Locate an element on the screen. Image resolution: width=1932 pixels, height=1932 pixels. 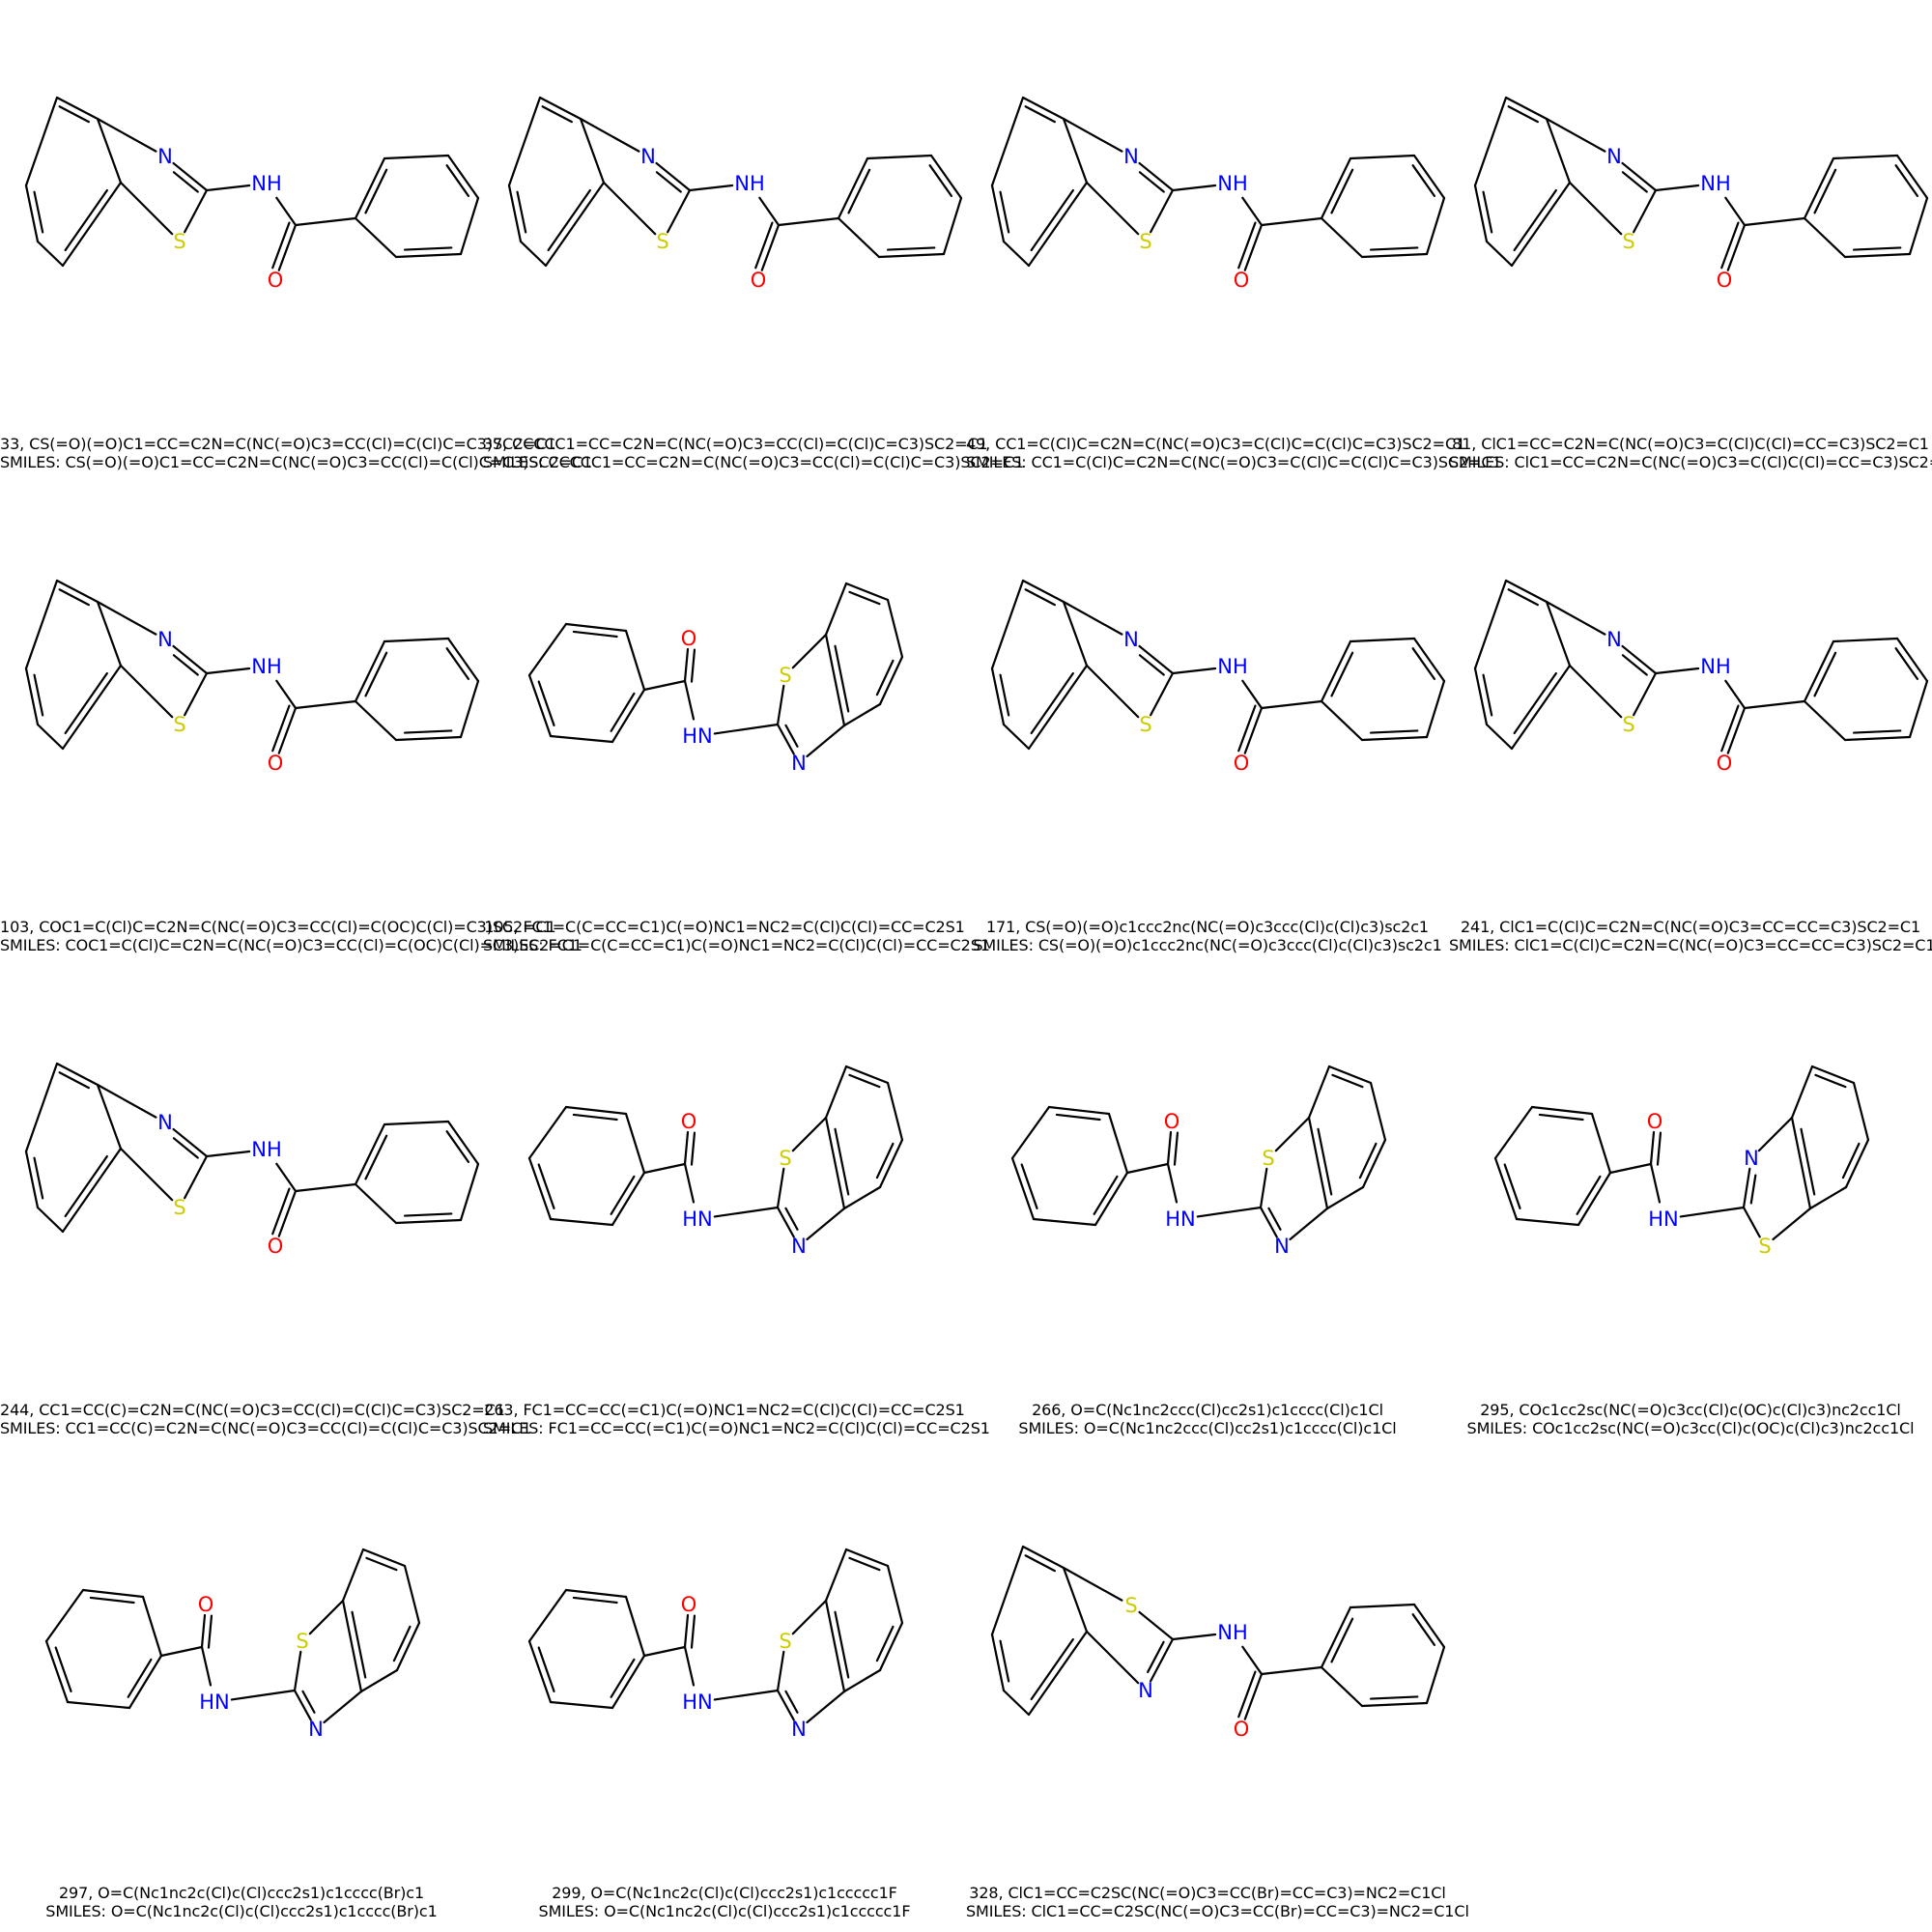
double-bond-b3-b4 is located at coordinates (864, 598).